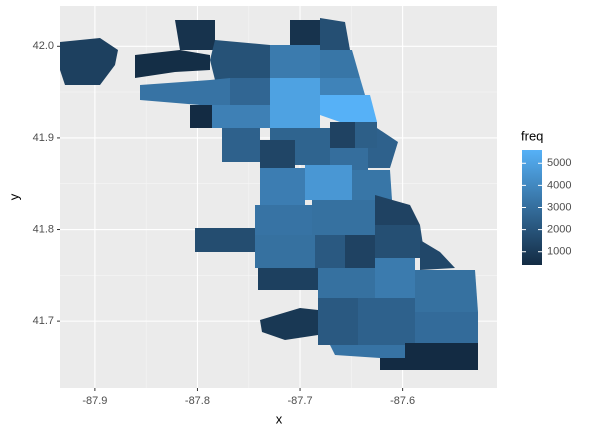 The image size is (593, 437). Describe the element at coordinates (532, 207) in the screenshot. I see `colorbar` at that location.